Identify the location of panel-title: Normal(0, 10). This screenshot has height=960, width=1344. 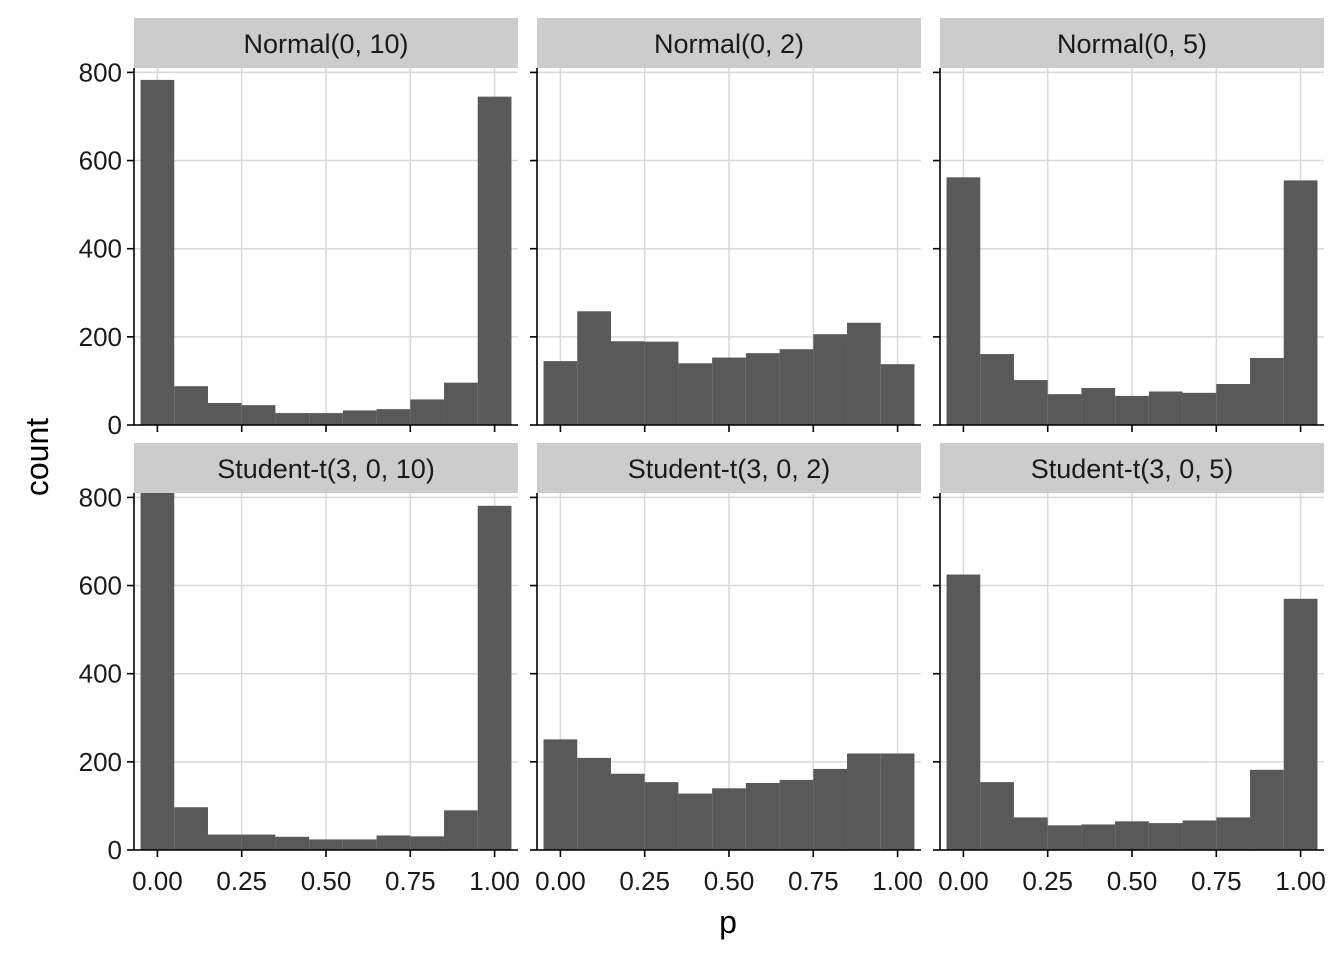
(325, 44).